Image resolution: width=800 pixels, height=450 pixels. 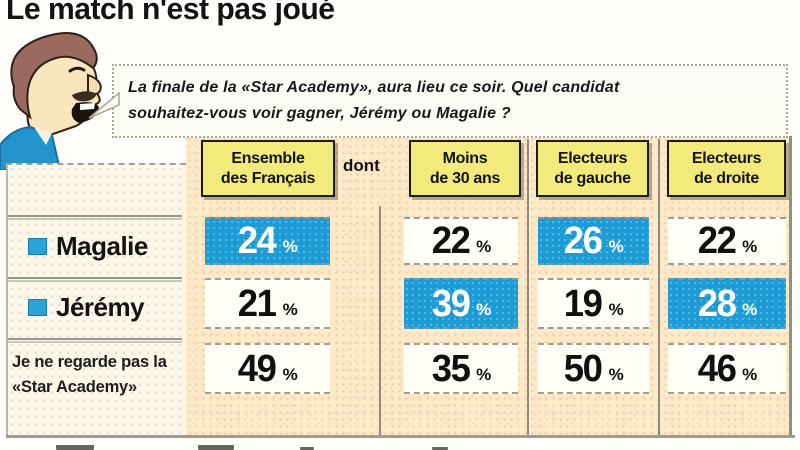 I want to click on poll-value: 46, so click(x=717, y=368).